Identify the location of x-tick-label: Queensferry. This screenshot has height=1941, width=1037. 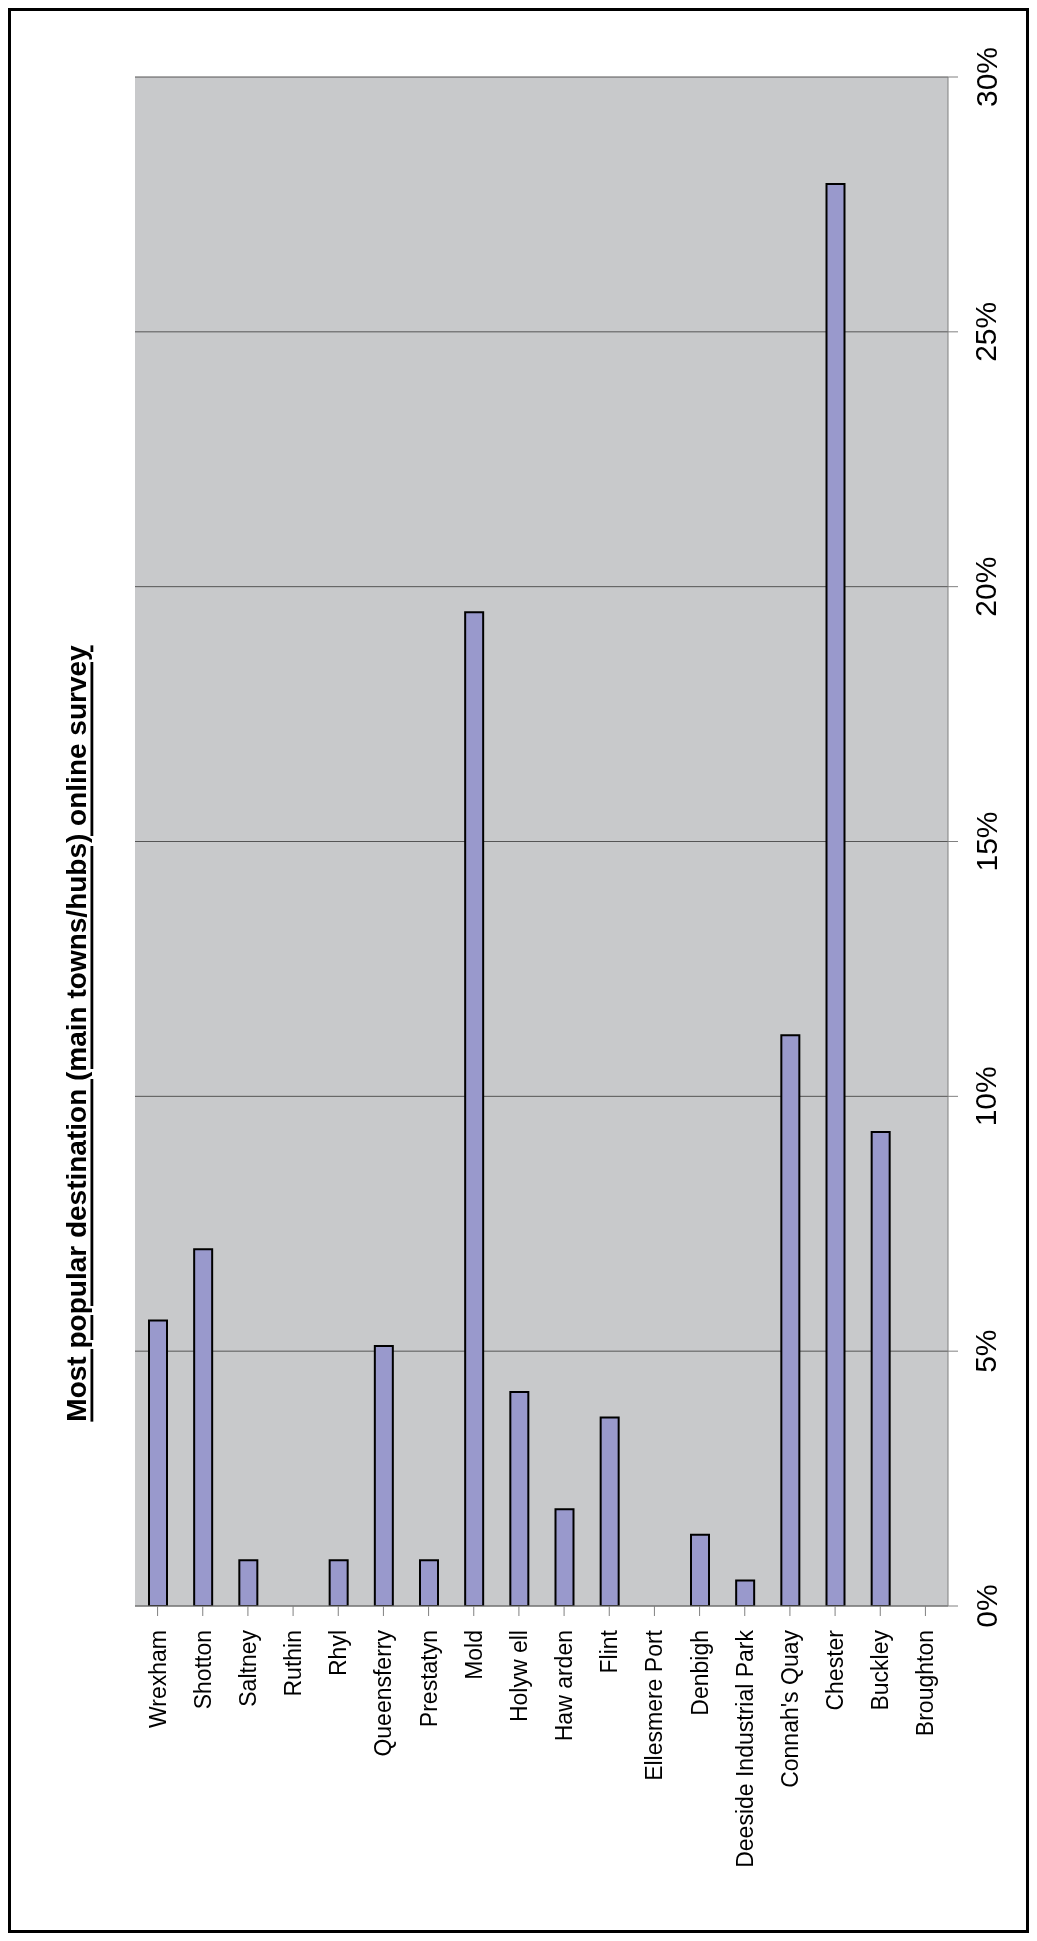
(383, 1693).